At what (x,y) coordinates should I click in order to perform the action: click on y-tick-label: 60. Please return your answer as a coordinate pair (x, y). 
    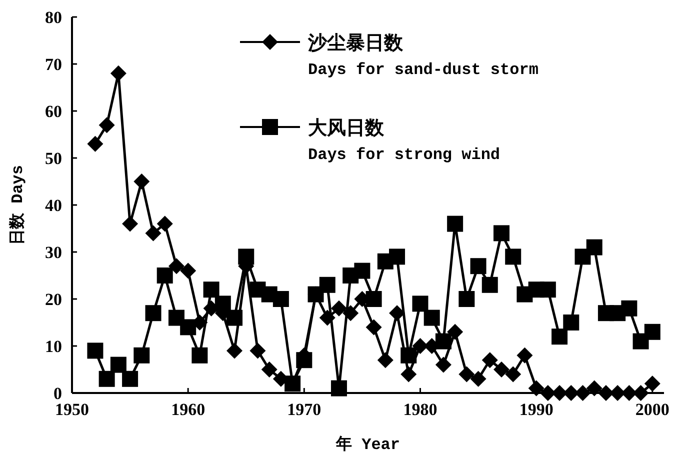
    Looking at the image, I should click on (53, 111).